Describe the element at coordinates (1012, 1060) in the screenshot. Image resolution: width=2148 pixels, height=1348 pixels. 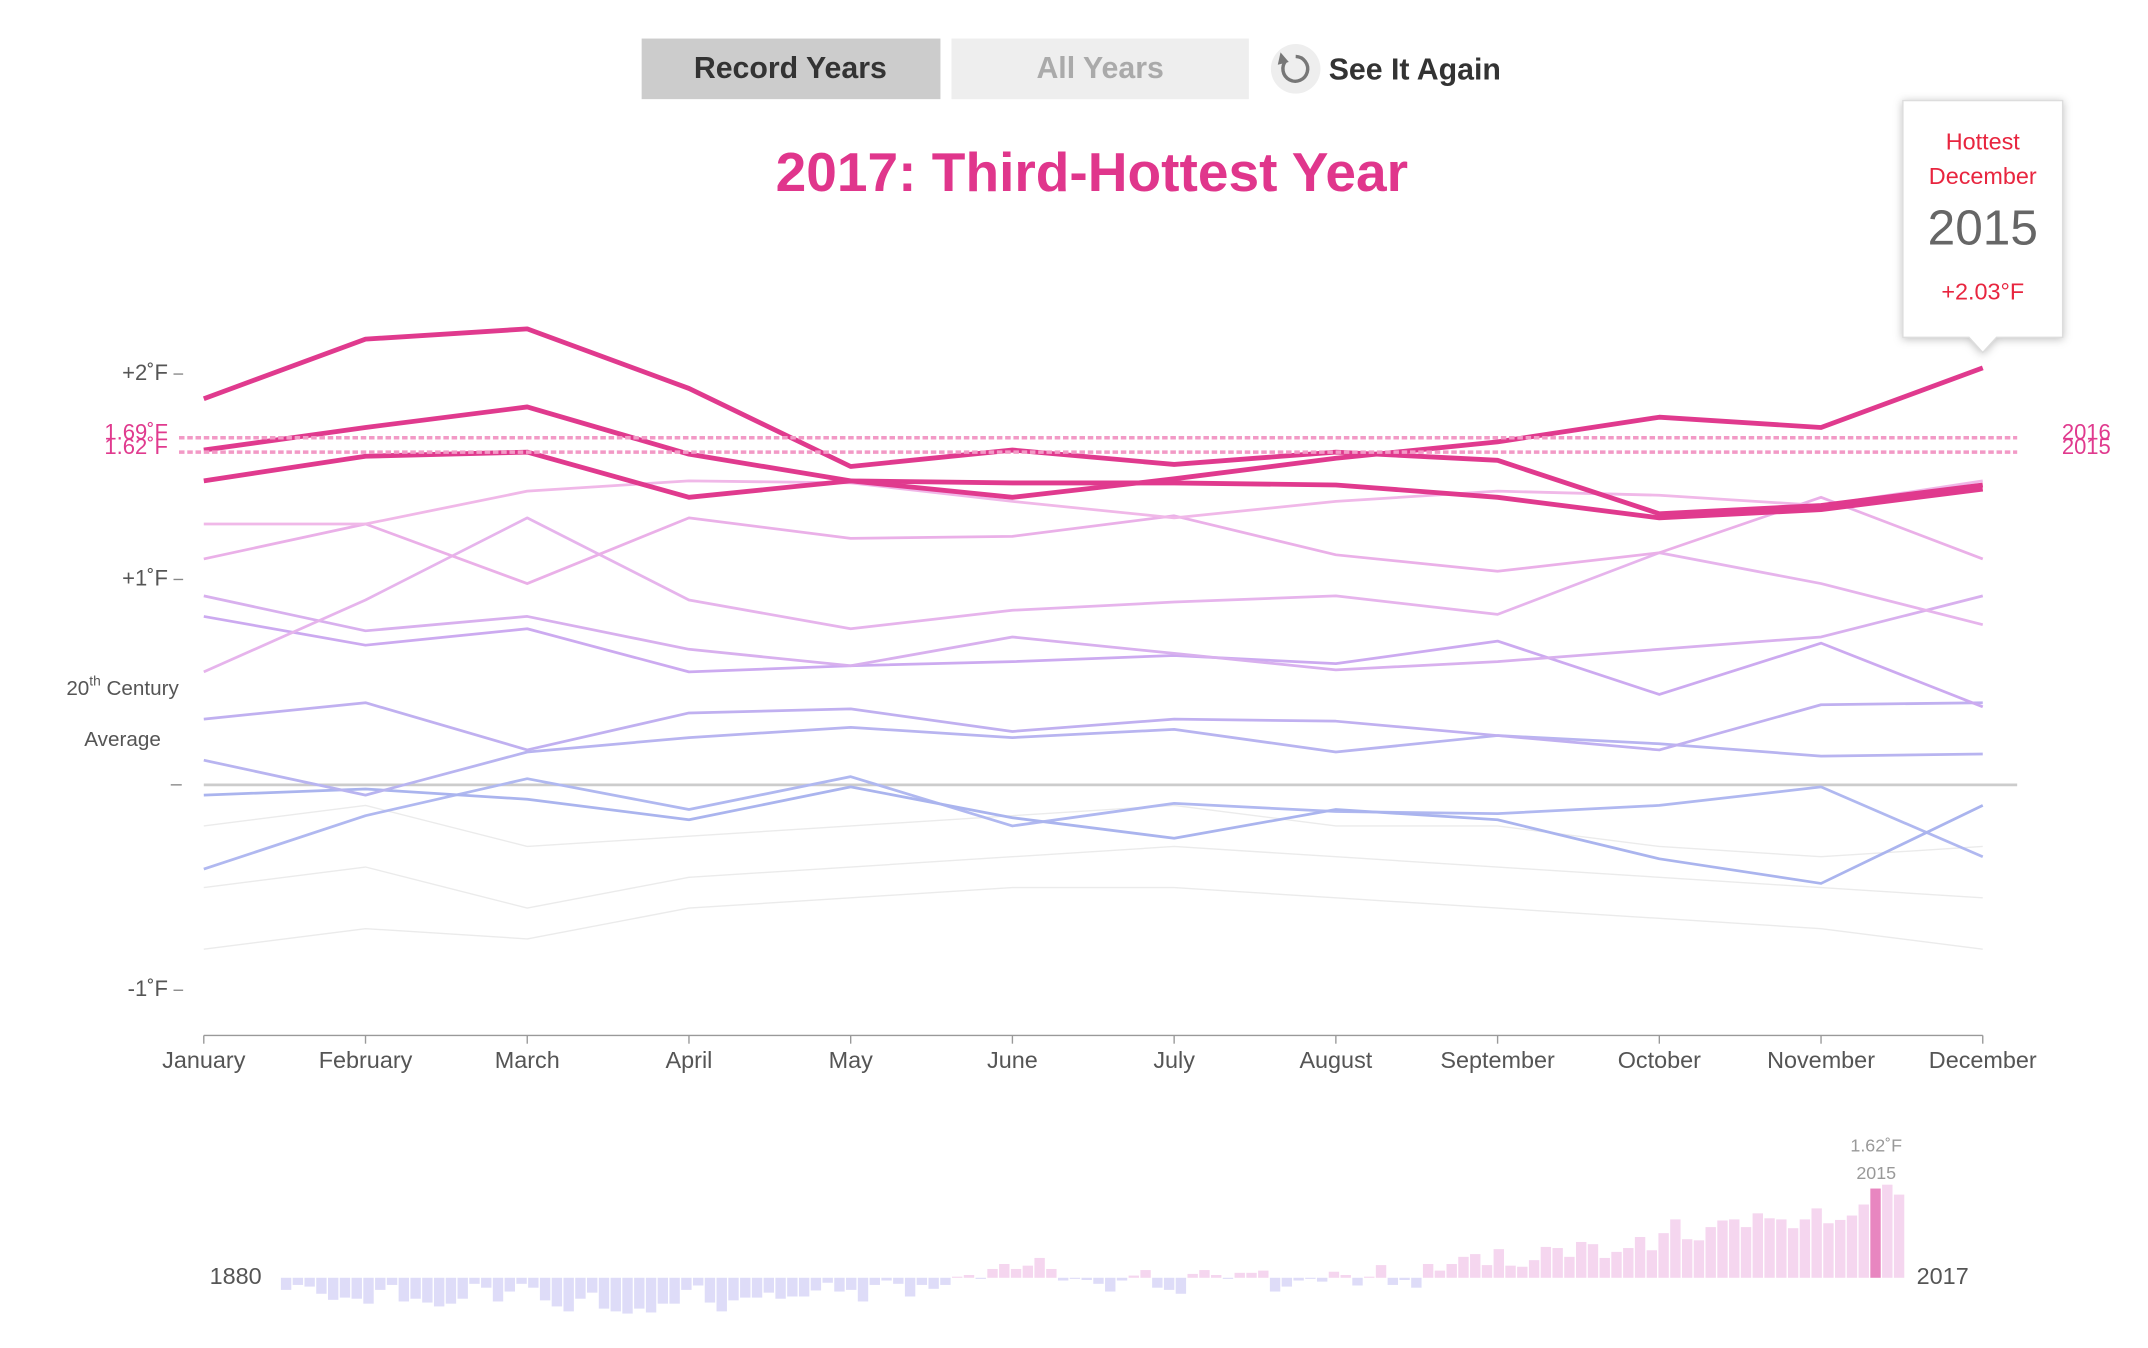
I see `x-tick-label: June` at that location.